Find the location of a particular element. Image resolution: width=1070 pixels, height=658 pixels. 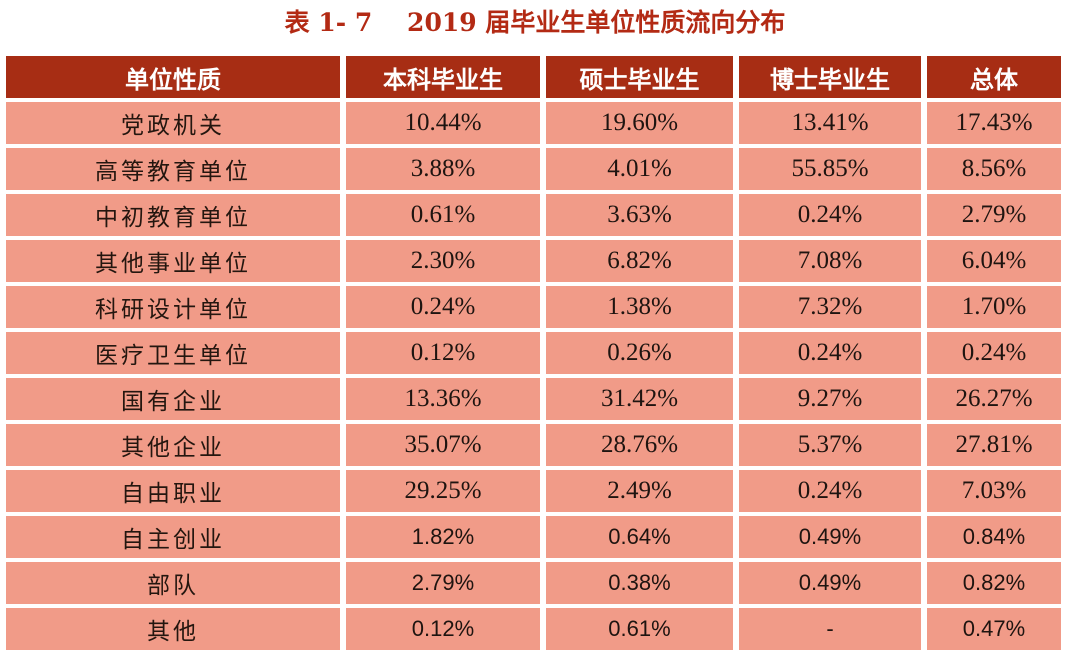

overall-value: 8.56% is located at coordinates (994, 169).